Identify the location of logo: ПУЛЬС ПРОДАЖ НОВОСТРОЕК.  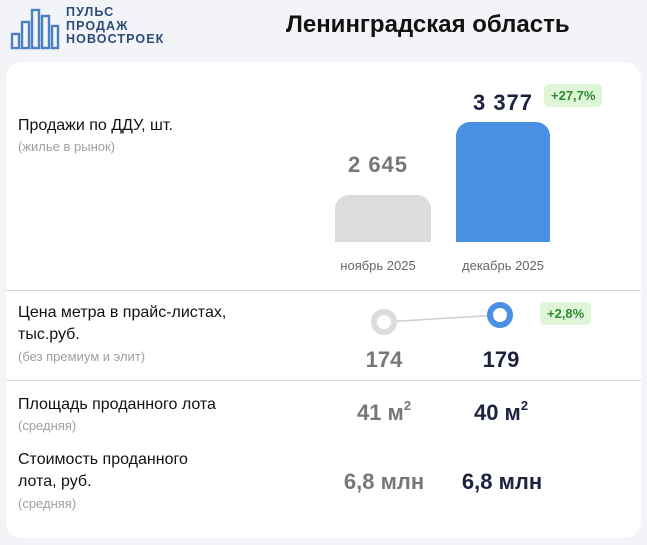
(97, 27).